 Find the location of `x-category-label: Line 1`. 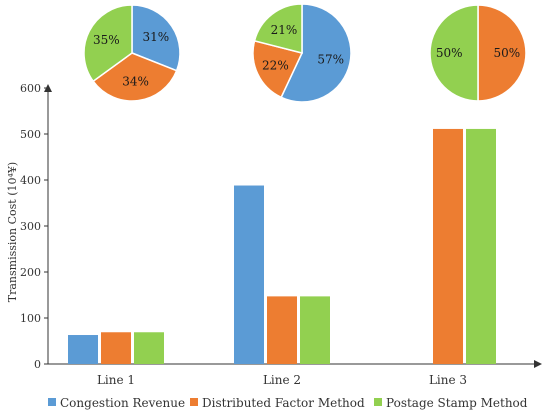

x-category-label: Line 1 is located at coordinates (116, 380).